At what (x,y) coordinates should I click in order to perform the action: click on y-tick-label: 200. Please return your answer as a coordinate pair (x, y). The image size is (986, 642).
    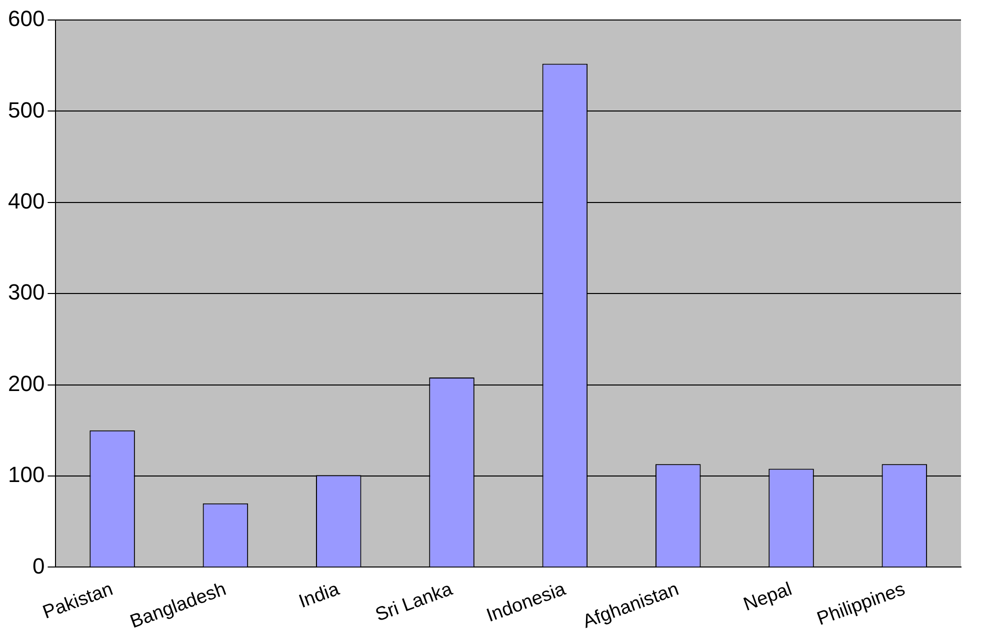
    Looking at the image, I should click on (26, 383).